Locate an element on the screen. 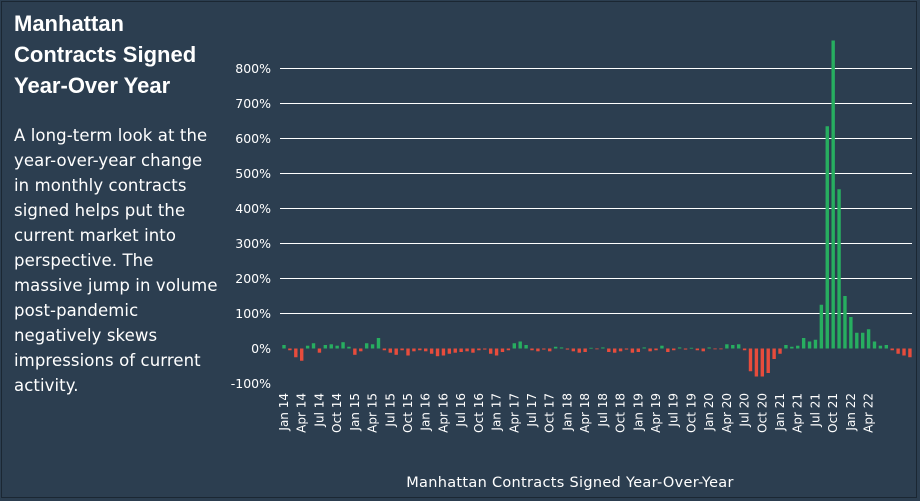 The width and height of the screenshot is (920, 501). x-tick-label: Oct 18 is located at coordinates (621, 413).